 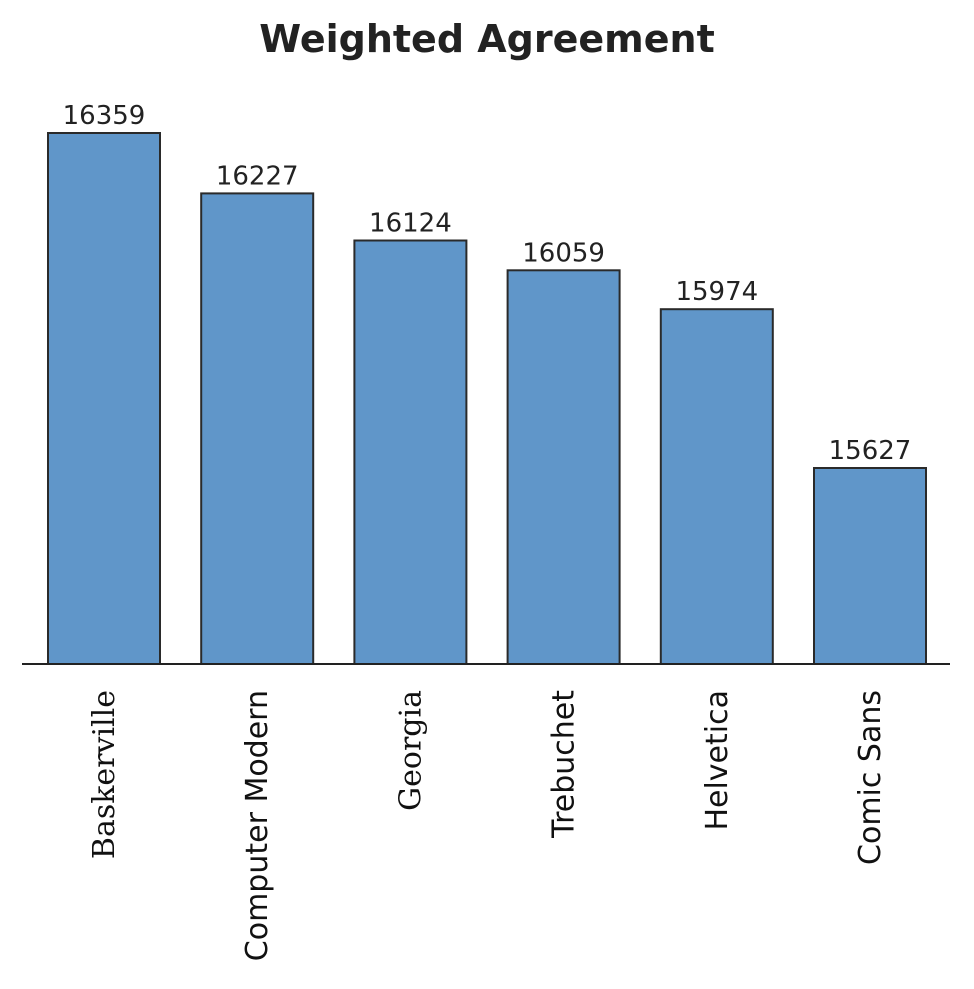 What do you see at coordinates (716, 486) in the screenshot?
I see `bar-helvetica` at bounding box center [716, 486].